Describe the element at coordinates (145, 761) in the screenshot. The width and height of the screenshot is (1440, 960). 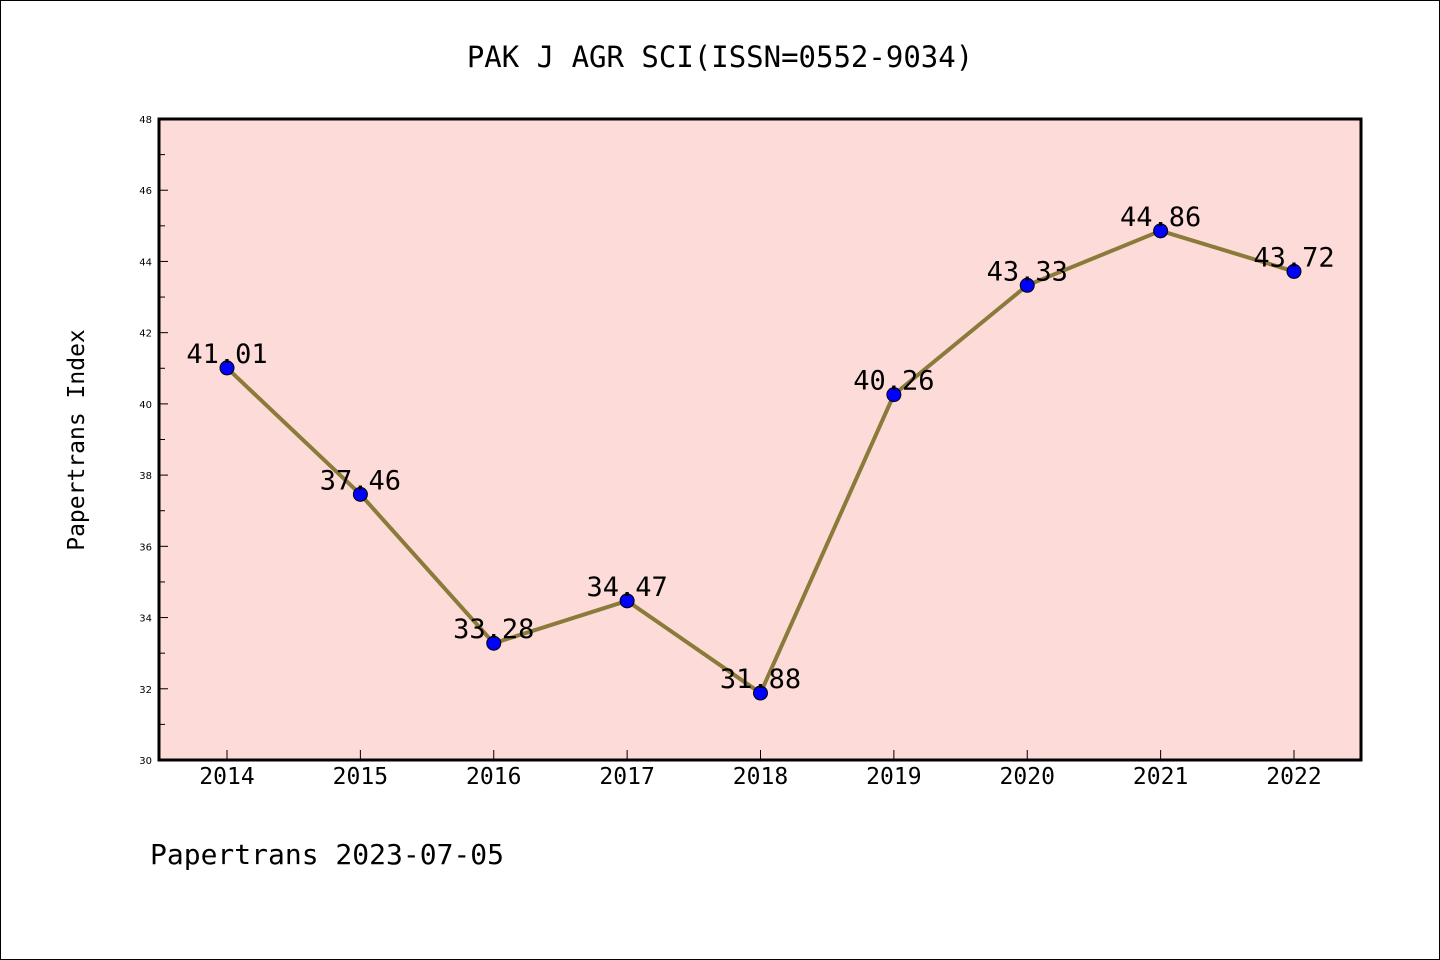
I see `y-tick-label: 30` at that location.